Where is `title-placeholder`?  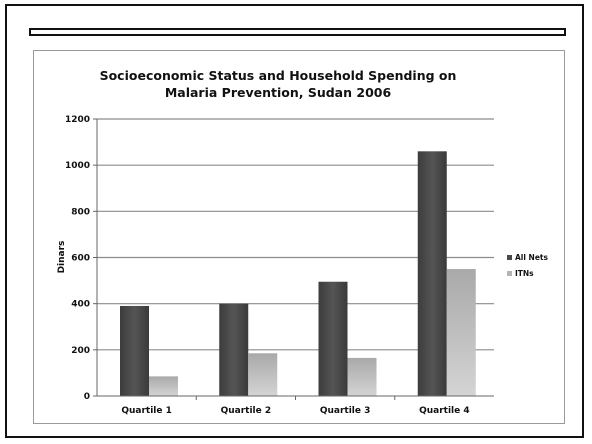
title-placeholder is located at coordinates (297, 32).